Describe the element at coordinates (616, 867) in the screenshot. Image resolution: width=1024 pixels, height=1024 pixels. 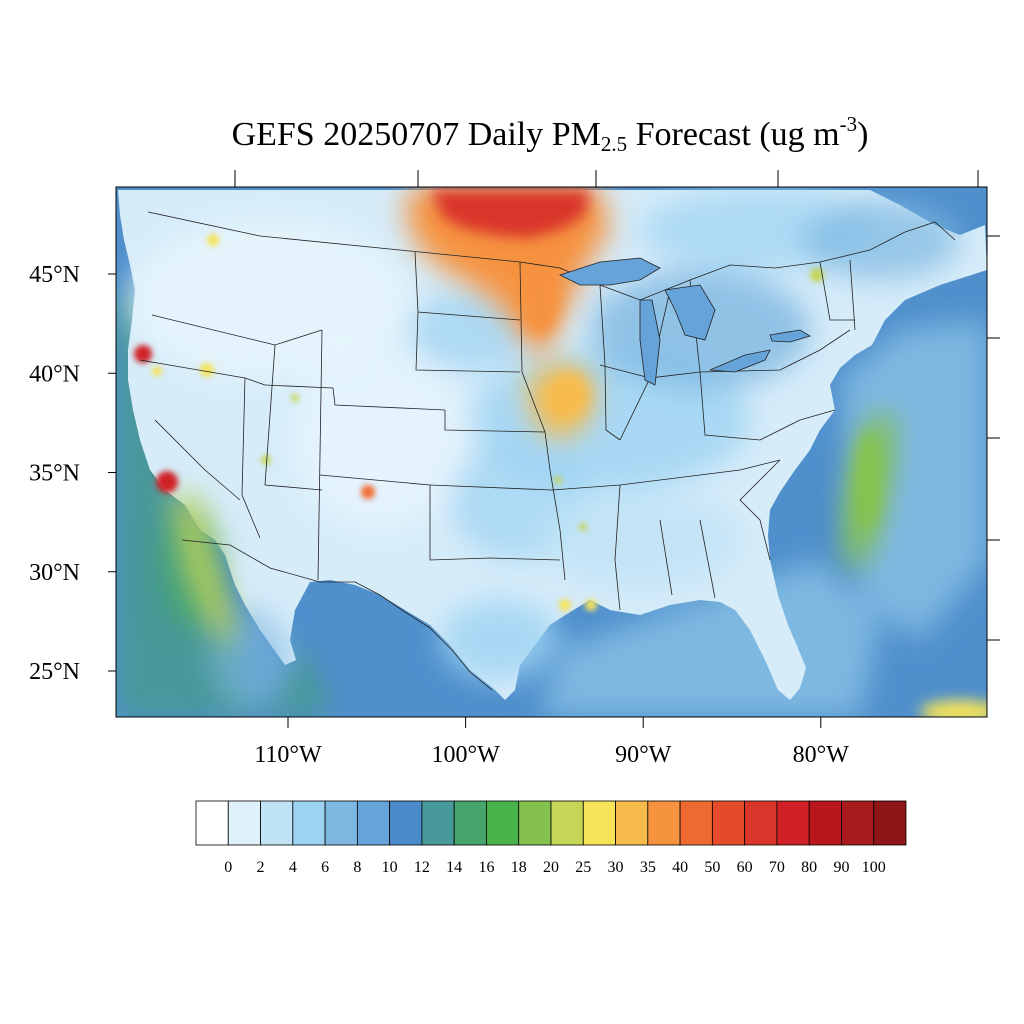
I see `colorbar-label: 30` at that location.